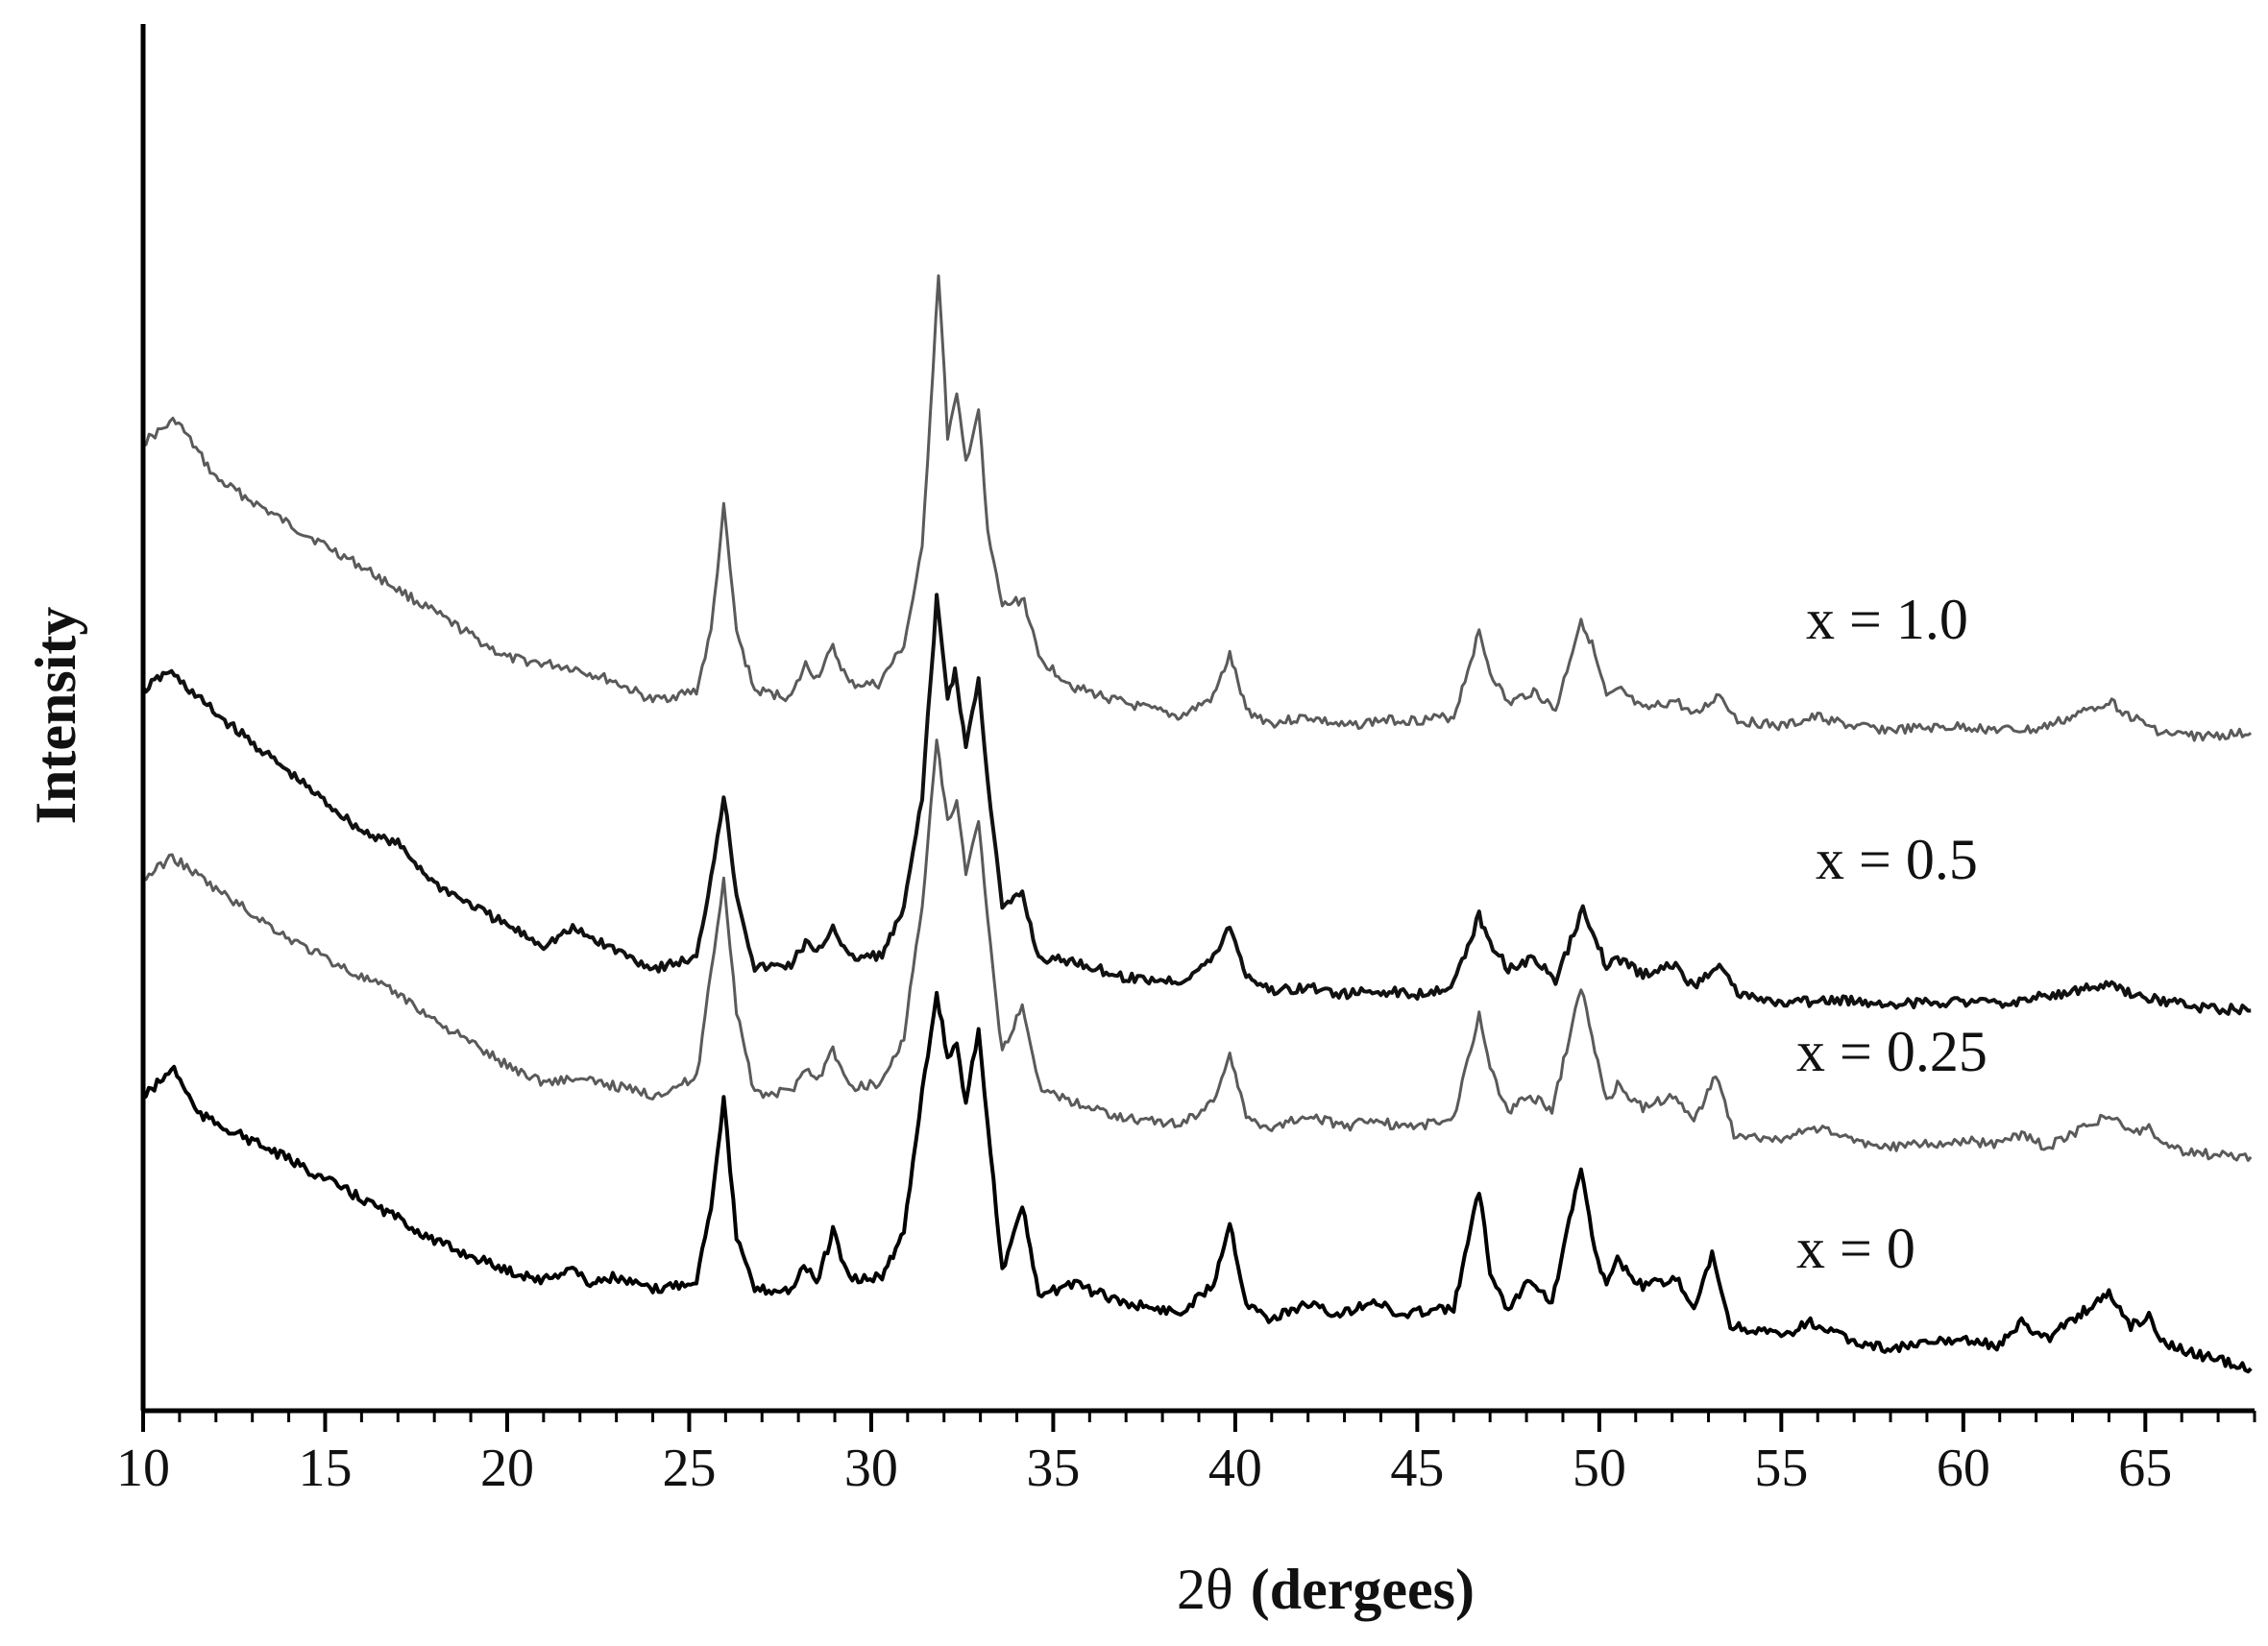  I want to click on x-tick-label: 10, so click(143, 1468).